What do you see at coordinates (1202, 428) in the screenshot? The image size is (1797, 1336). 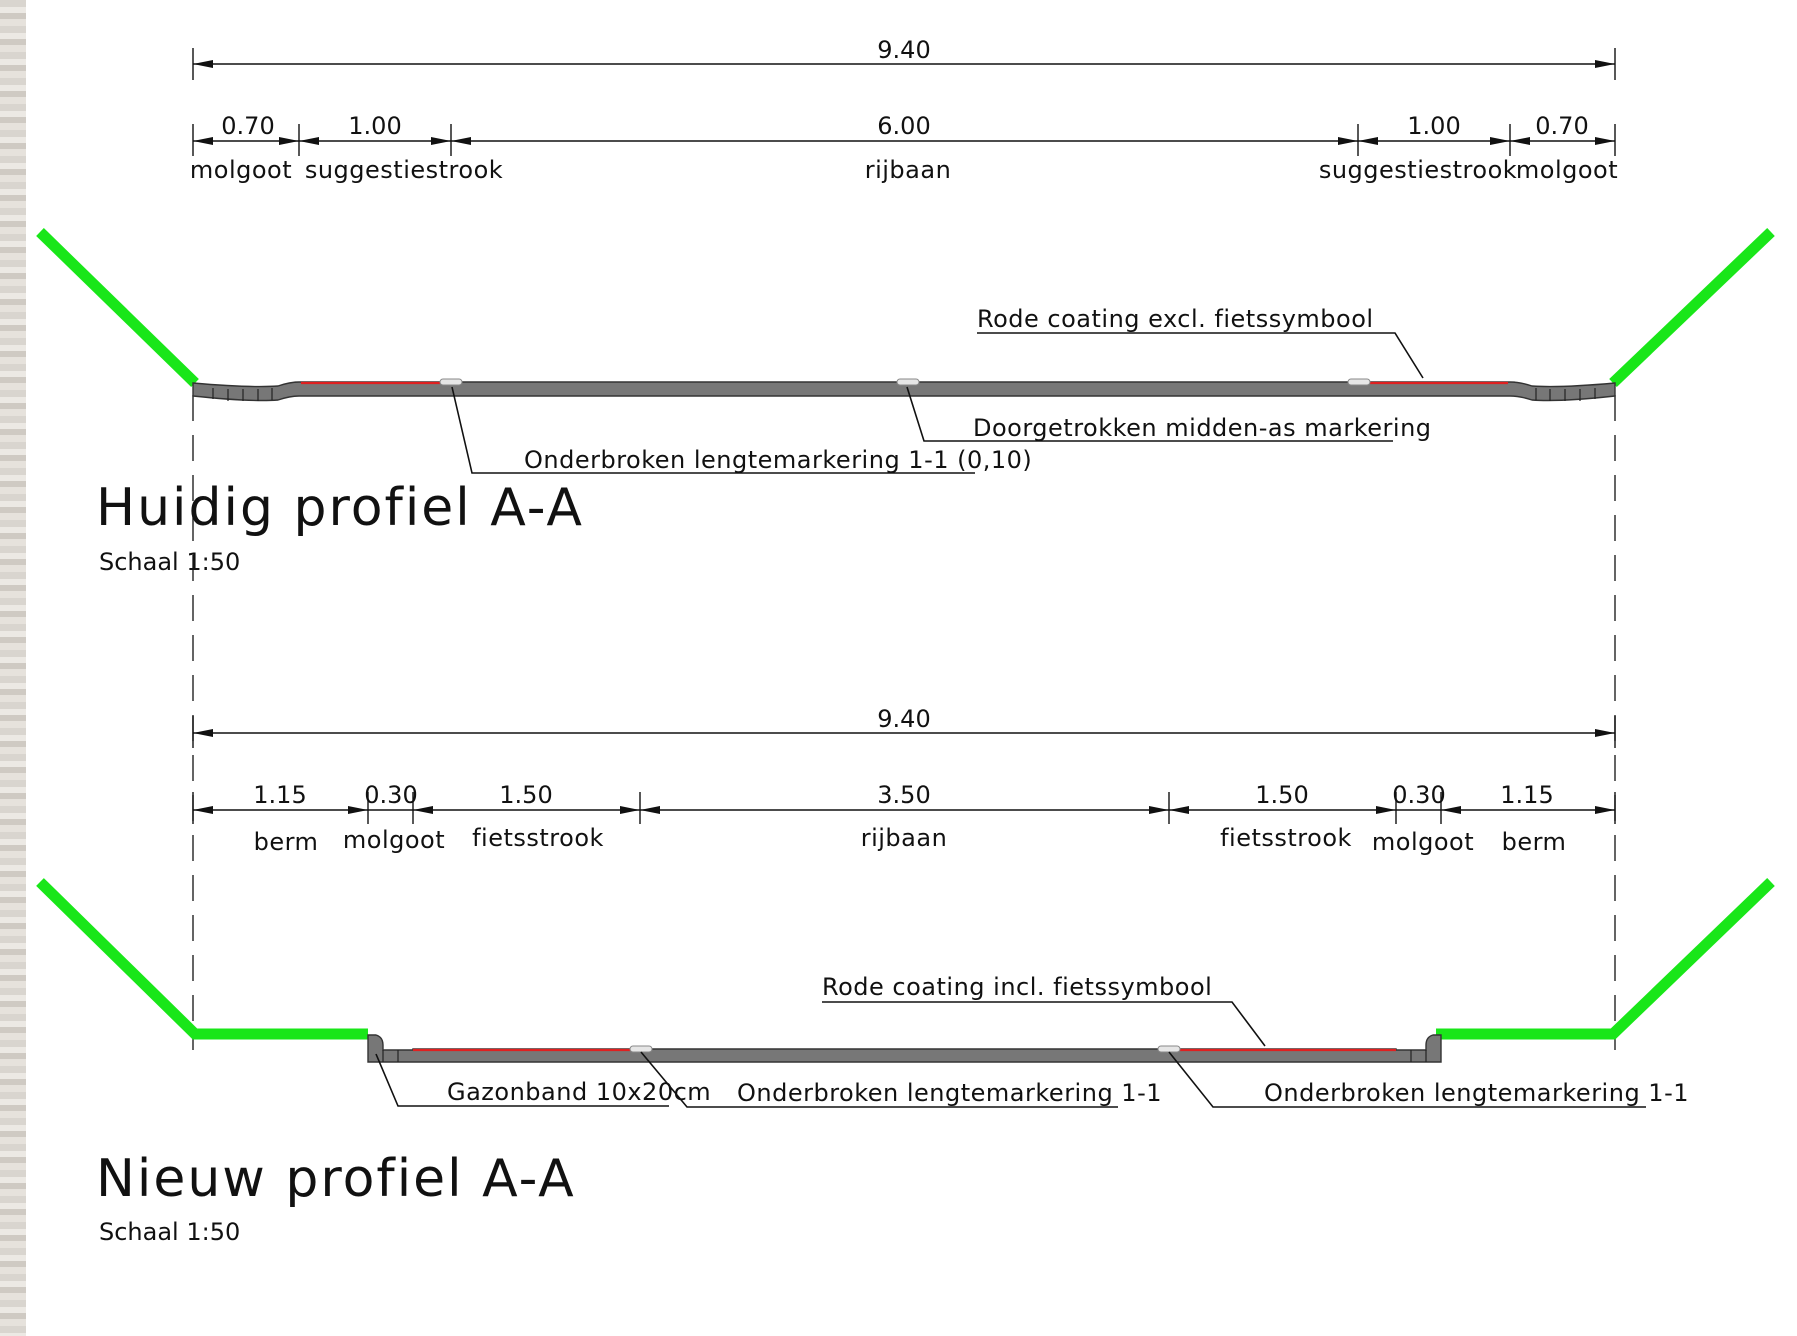 I see `note-center-marking: Doorgetrokken midden-as markering` at bounding box center [1202, 428].